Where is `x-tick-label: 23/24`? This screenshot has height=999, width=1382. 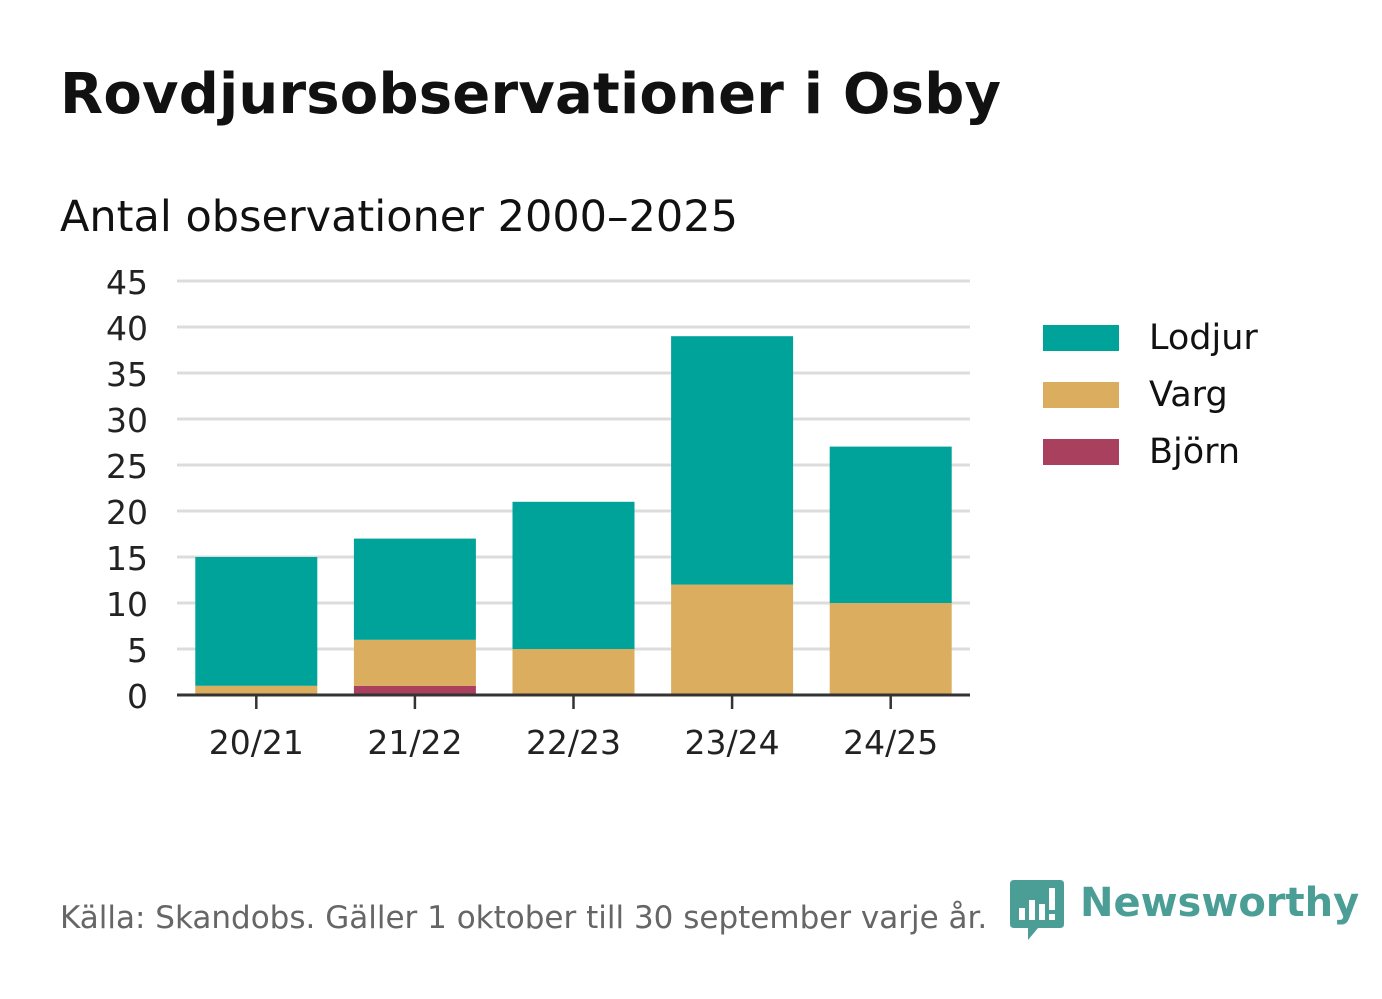
x-tick-label: 23/24 is located at coordinates (732, 742).